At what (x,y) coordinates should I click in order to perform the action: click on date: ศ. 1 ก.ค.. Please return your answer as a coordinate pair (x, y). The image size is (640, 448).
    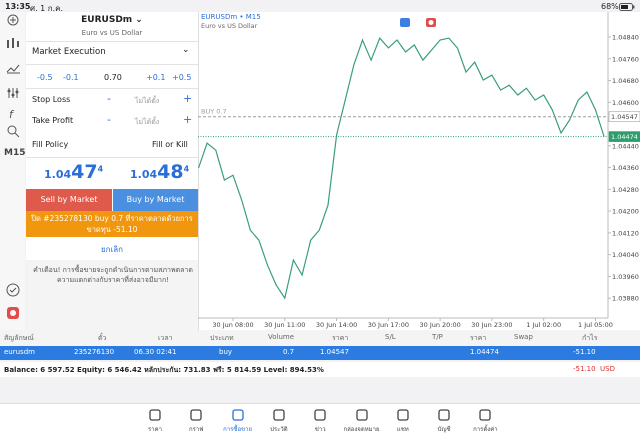
    Looking at the image, I should click on (47, 8).